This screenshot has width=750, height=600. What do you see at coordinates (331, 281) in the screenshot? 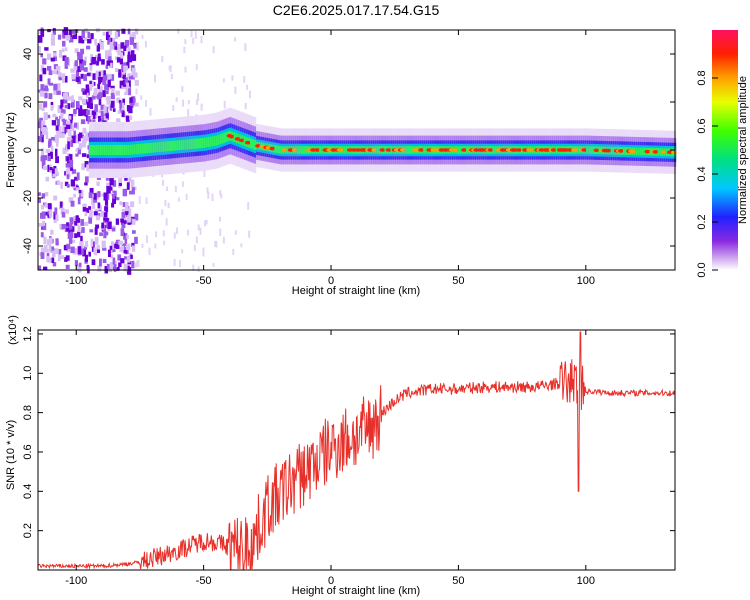
I see `x-tick-label: 0` at bounding box center [331, 281].